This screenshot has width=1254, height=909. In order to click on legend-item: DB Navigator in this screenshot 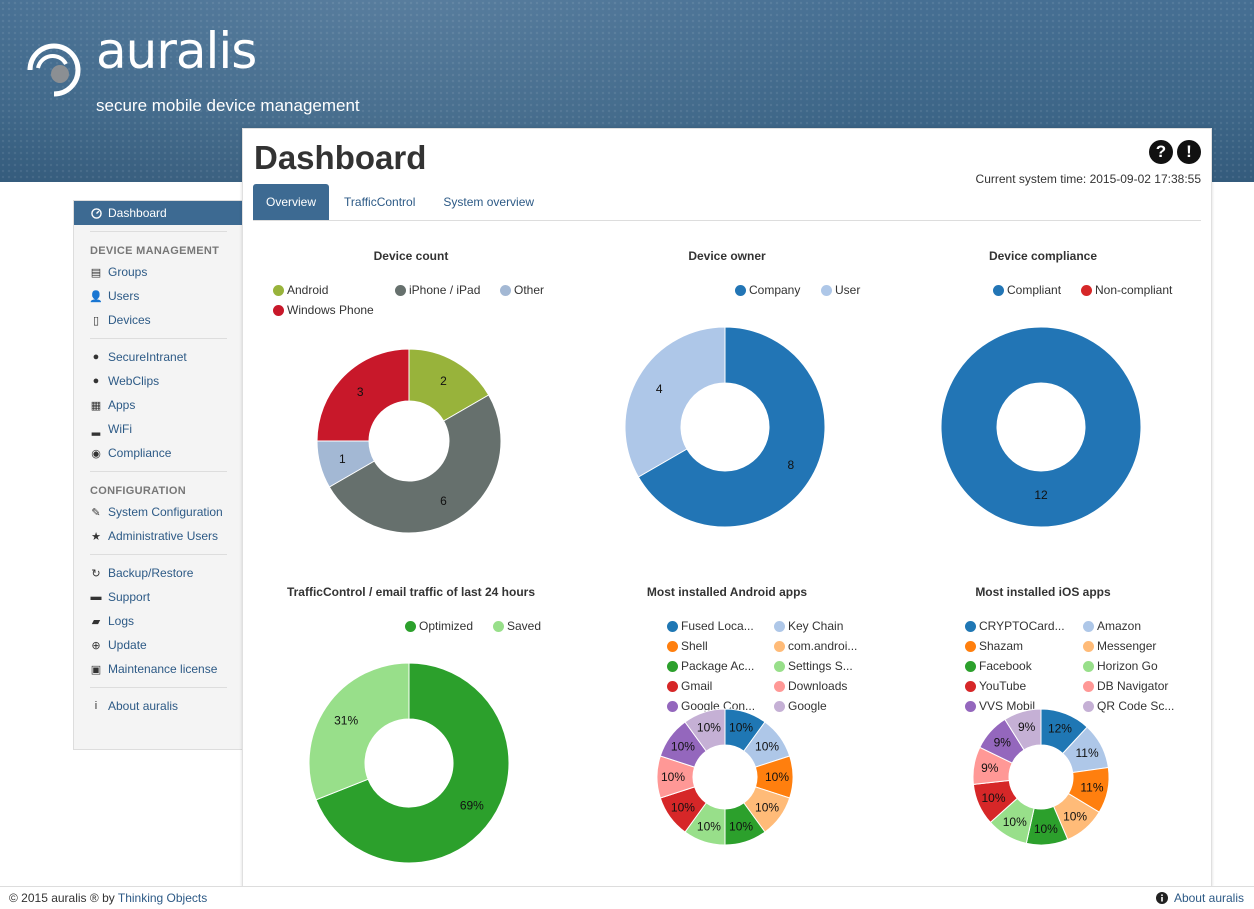, I will do `click(1125, 686)`.